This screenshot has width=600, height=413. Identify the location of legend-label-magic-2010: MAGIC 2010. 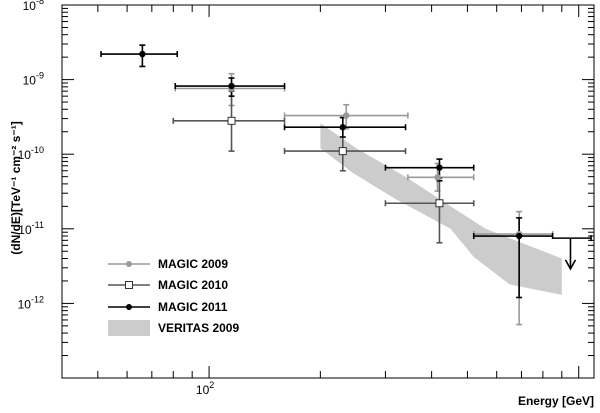
(193, 285).